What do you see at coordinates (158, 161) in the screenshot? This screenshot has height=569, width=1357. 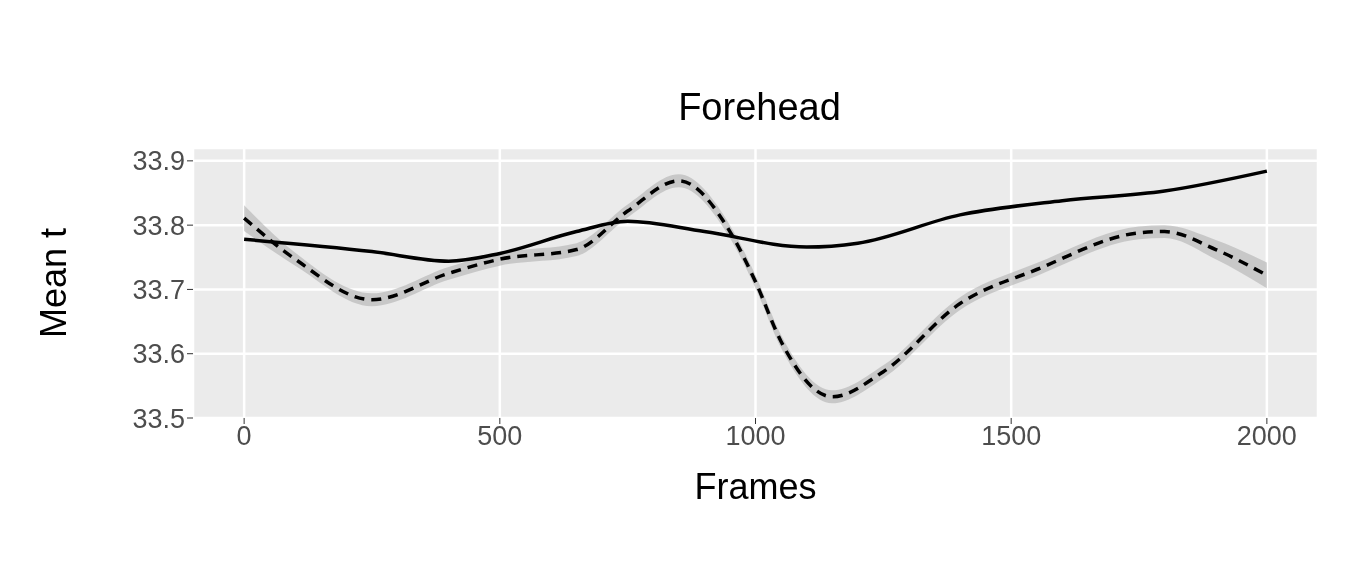 I see `y-tick-label: 33.9` at bounding box center [158, 161].